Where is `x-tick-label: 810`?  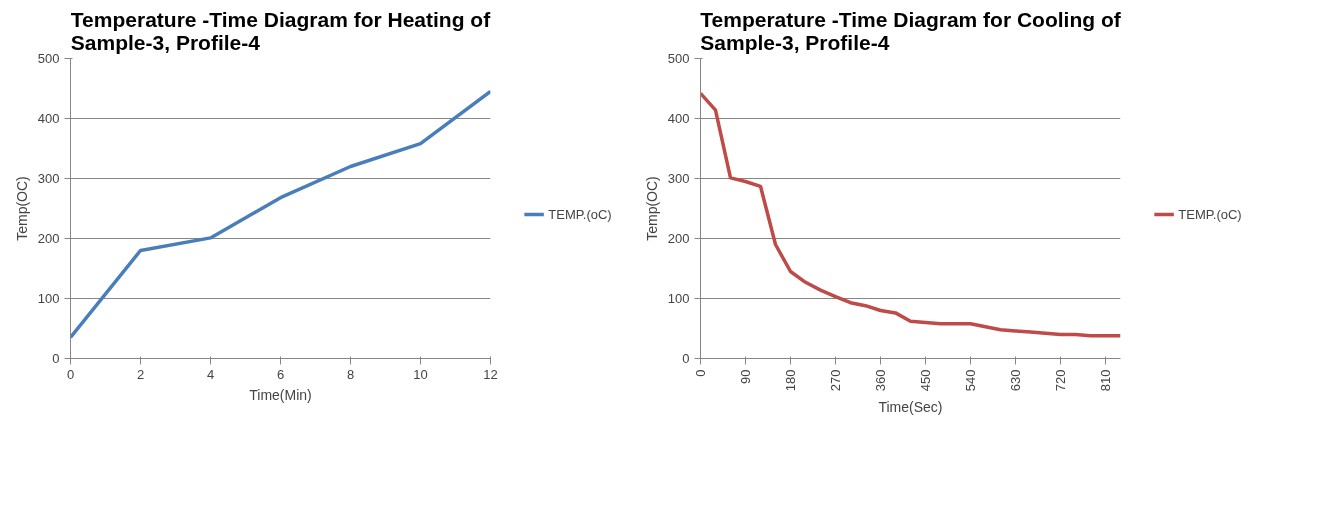 x-tick-label: 810 is located at coordinates (1105, 380).